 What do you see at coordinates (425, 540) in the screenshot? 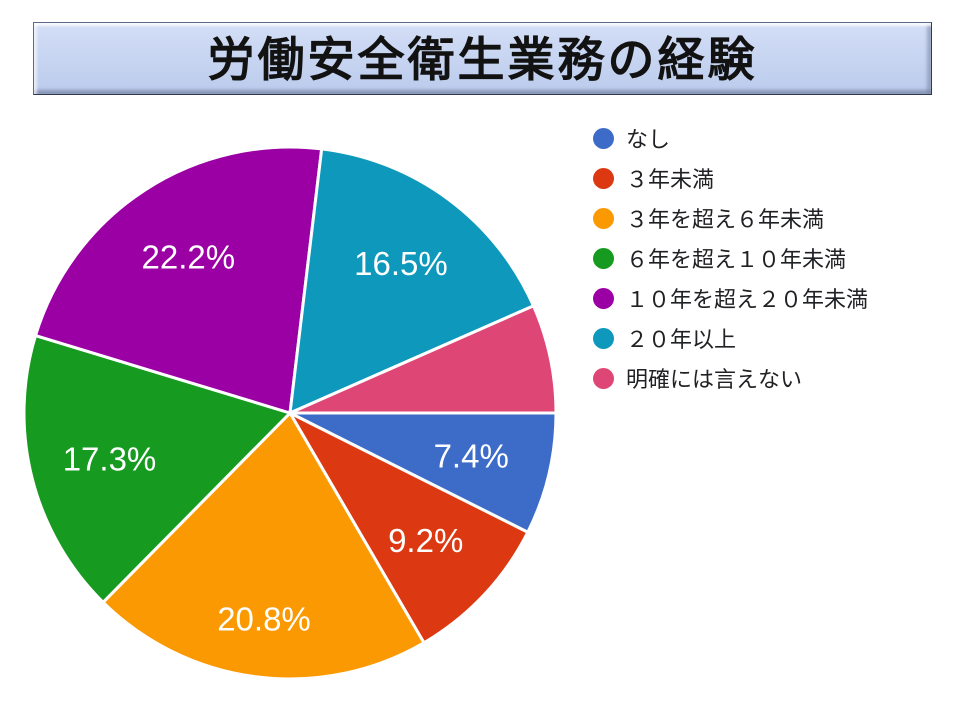
I see `pie-slice-label: 9.2%` at bounding box center [425, 540].